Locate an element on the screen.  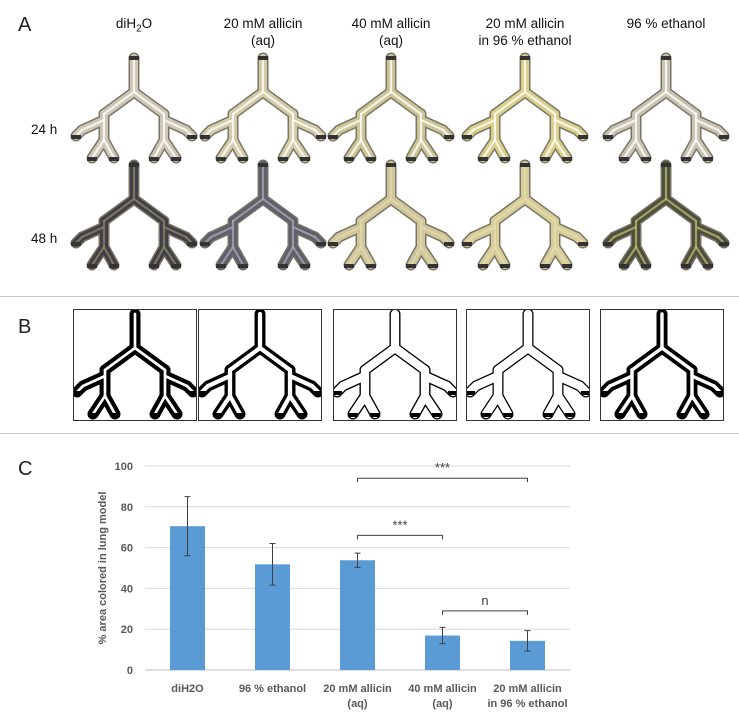
row-label-24h: 24 h is located at coordinates (44, 129).